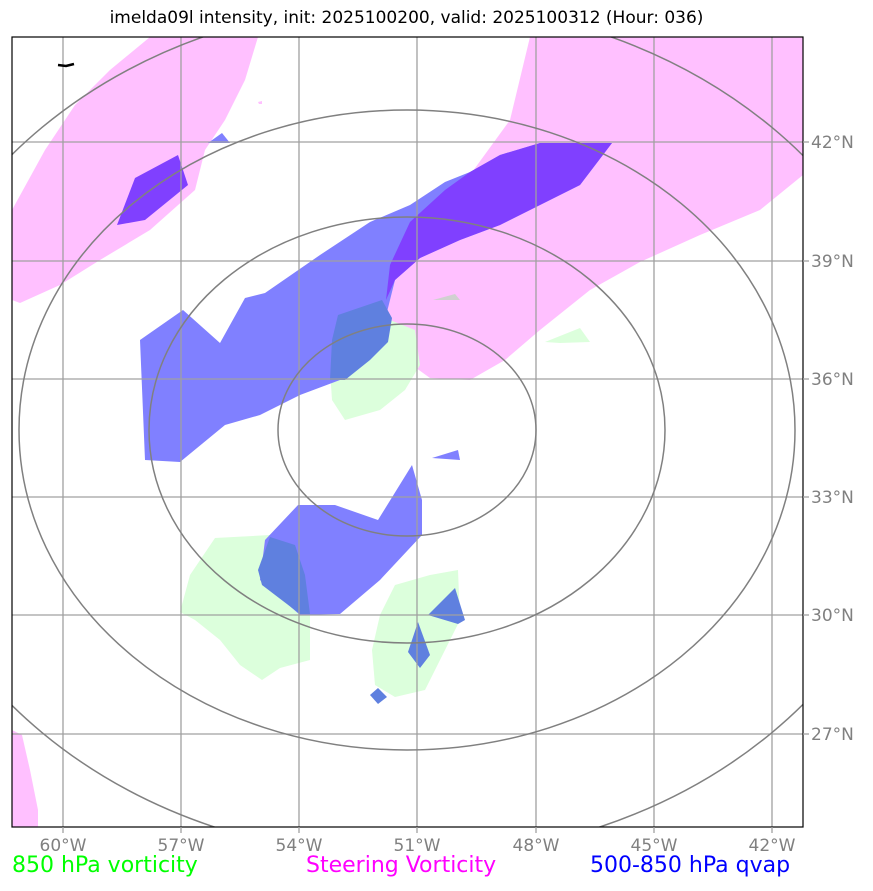 Image resolution: width=873 pixels, height=891 pixels. I want to click on shading-spot, so click(446, 297).